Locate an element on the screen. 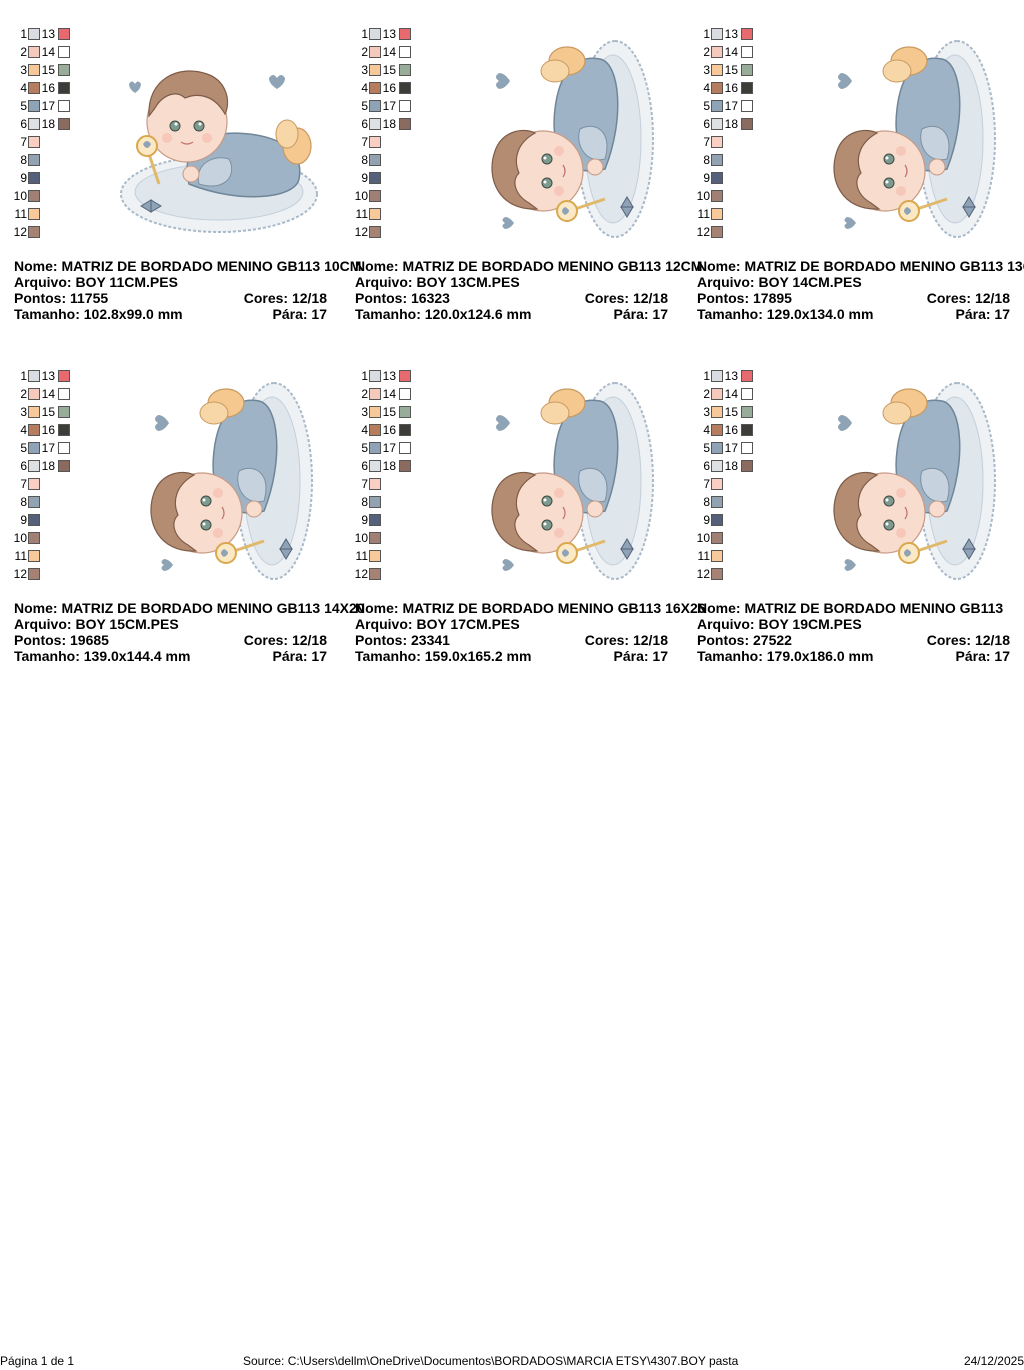 This screenshot has height=1370, width=1024. palette-number: 15 is located at coordinates (731, 412).